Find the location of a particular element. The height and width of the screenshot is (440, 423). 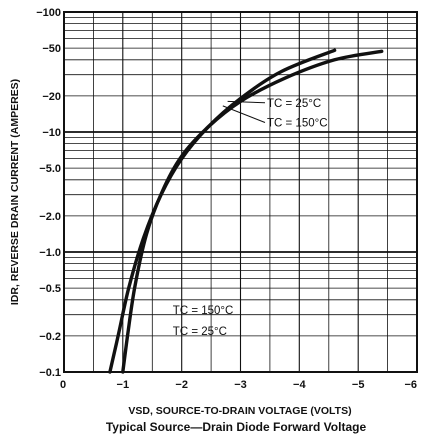

y-tick-label: −50 is located at coordinates (51, 49).